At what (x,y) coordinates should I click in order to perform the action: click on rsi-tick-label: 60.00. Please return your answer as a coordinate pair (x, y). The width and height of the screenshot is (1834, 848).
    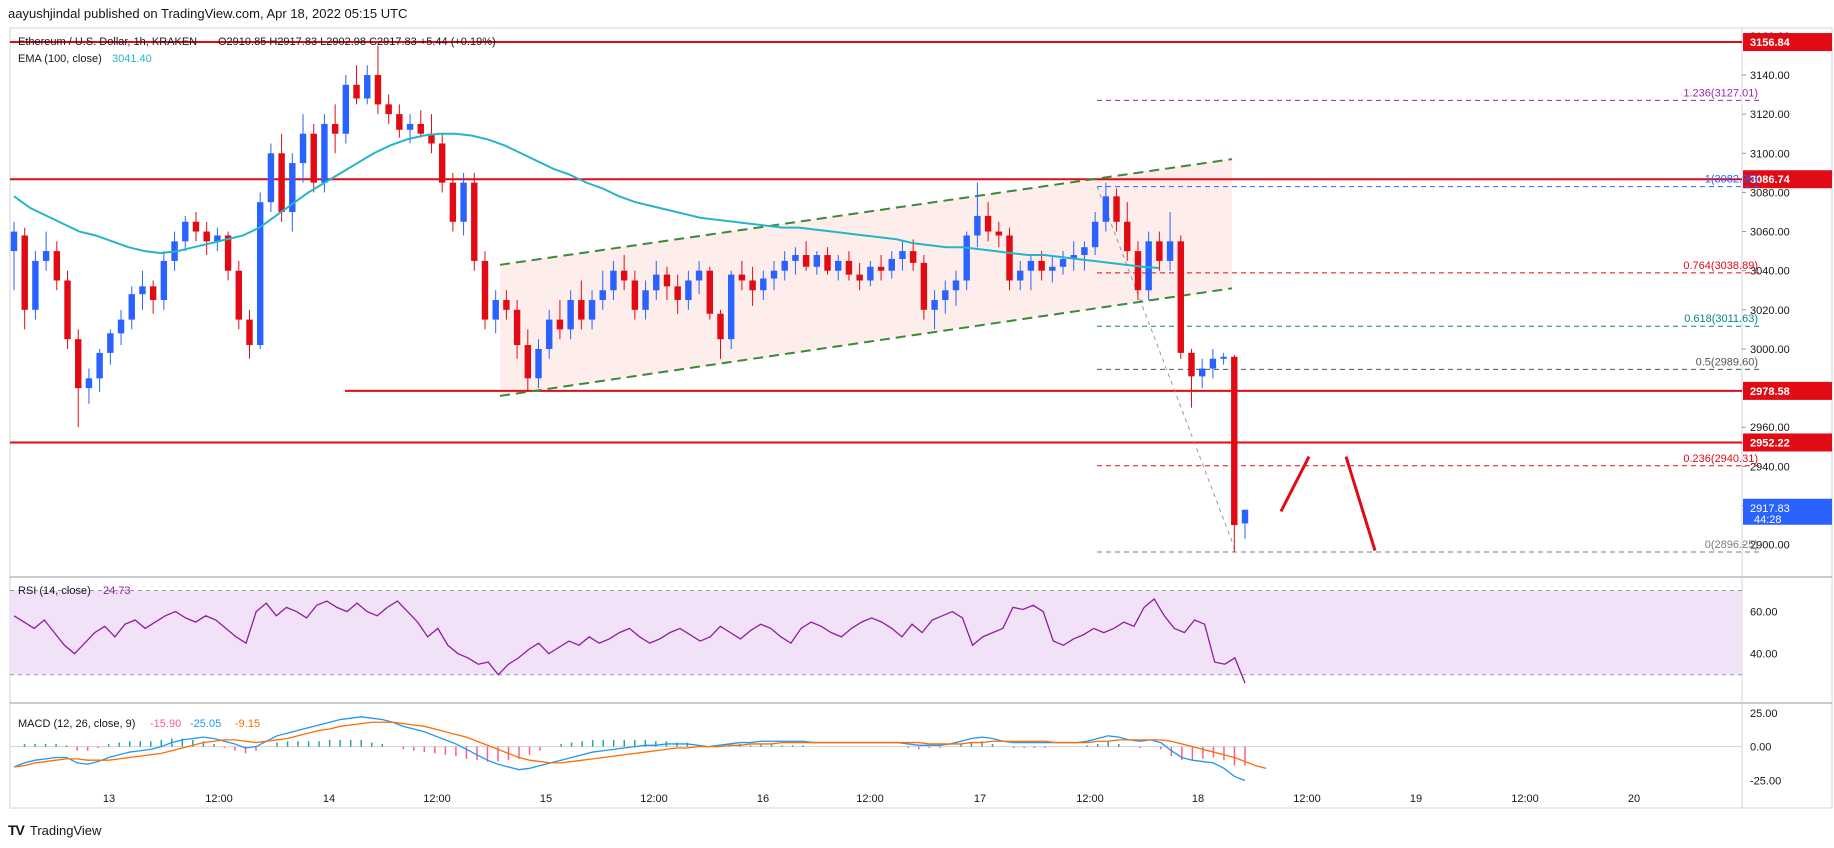
    Looking at the image, I should click on (1764, 613).